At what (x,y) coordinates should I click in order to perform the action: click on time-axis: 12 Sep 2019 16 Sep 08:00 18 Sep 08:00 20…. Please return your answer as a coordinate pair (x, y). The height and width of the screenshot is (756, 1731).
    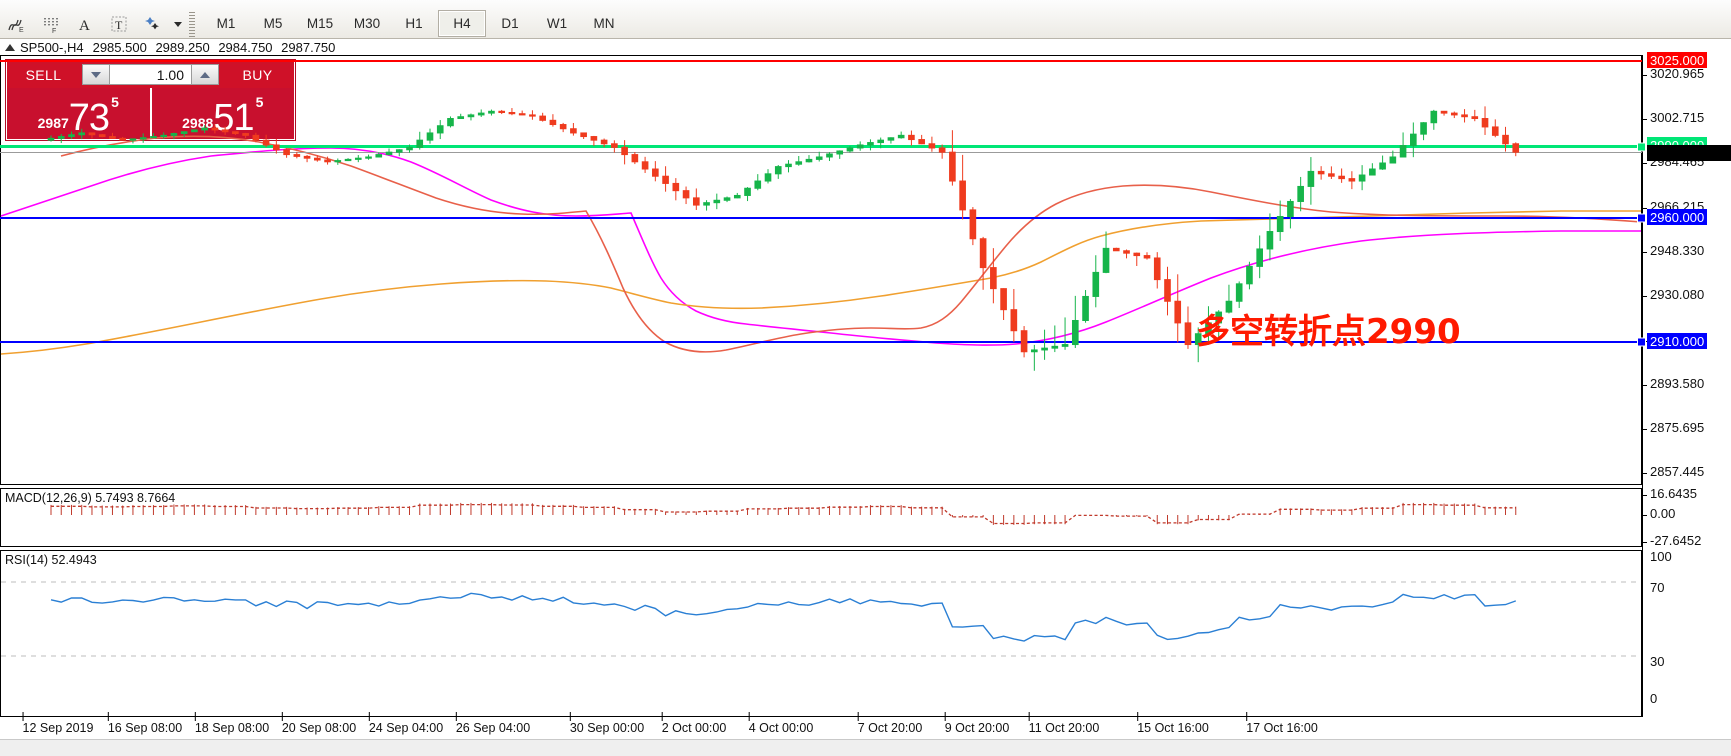
    Looking at the image, I should click on (821, 725).